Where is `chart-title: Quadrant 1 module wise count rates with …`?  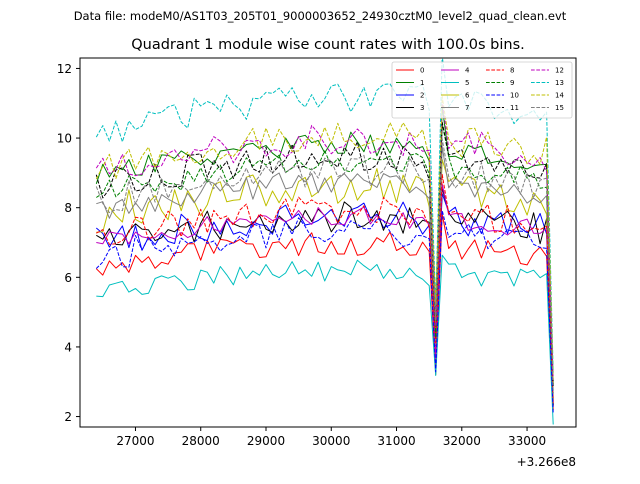
chart-title: Quadrant 1 module wise count rates with … is located at coordinates (328, 45).